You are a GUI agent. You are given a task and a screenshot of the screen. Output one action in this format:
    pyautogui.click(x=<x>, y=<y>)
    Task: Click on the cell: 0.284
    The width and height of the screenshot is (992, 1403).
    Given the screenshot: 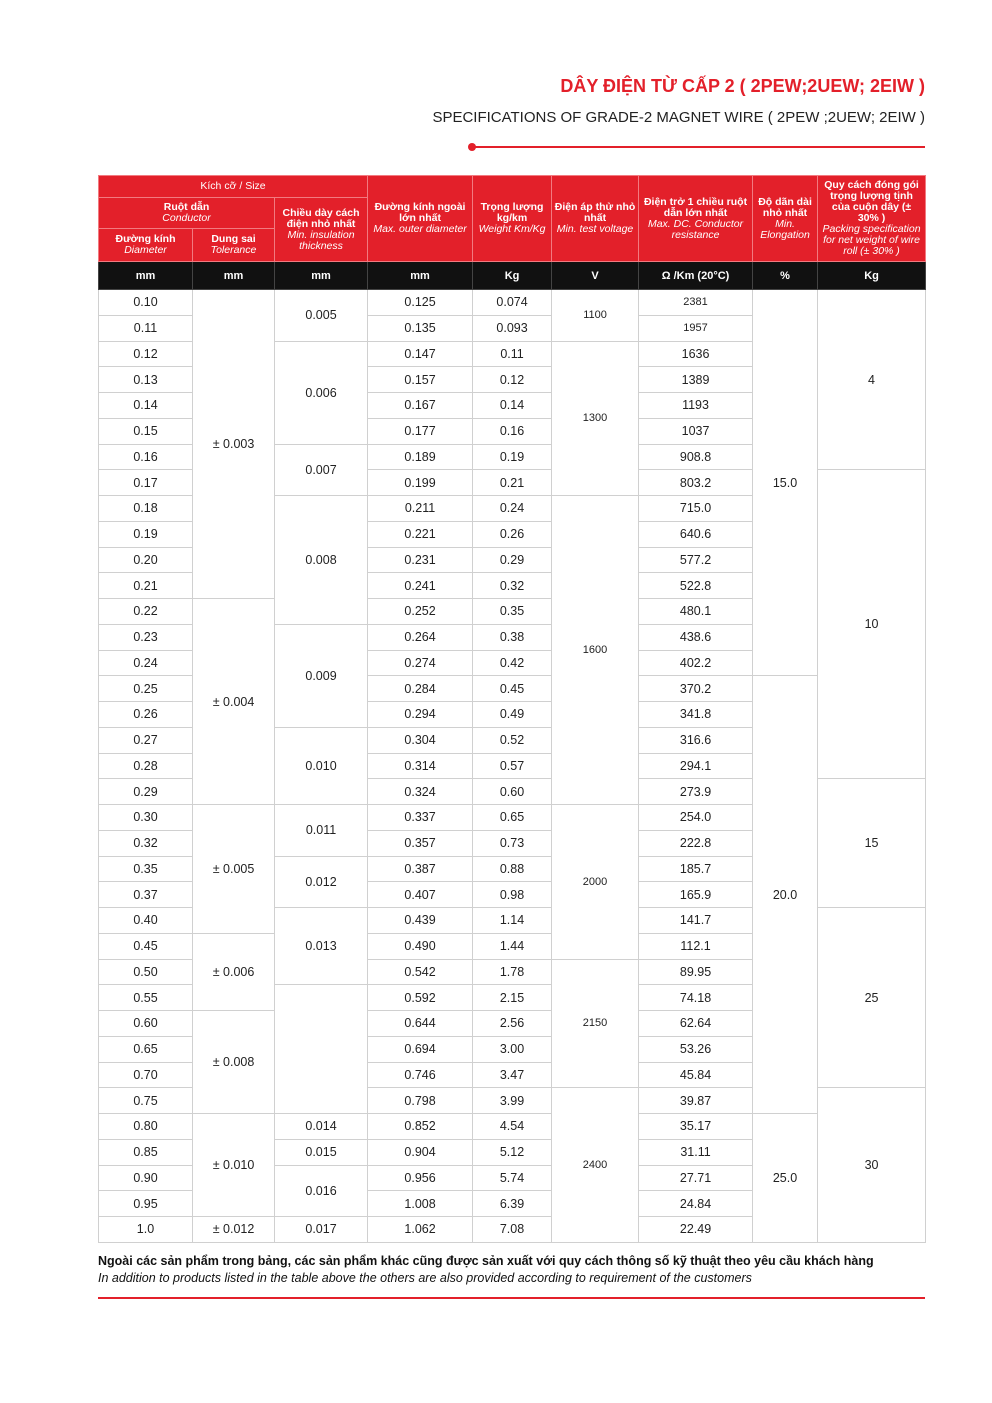 What is the action you would take?
    pyautogui.click(x=420, y=688)
    